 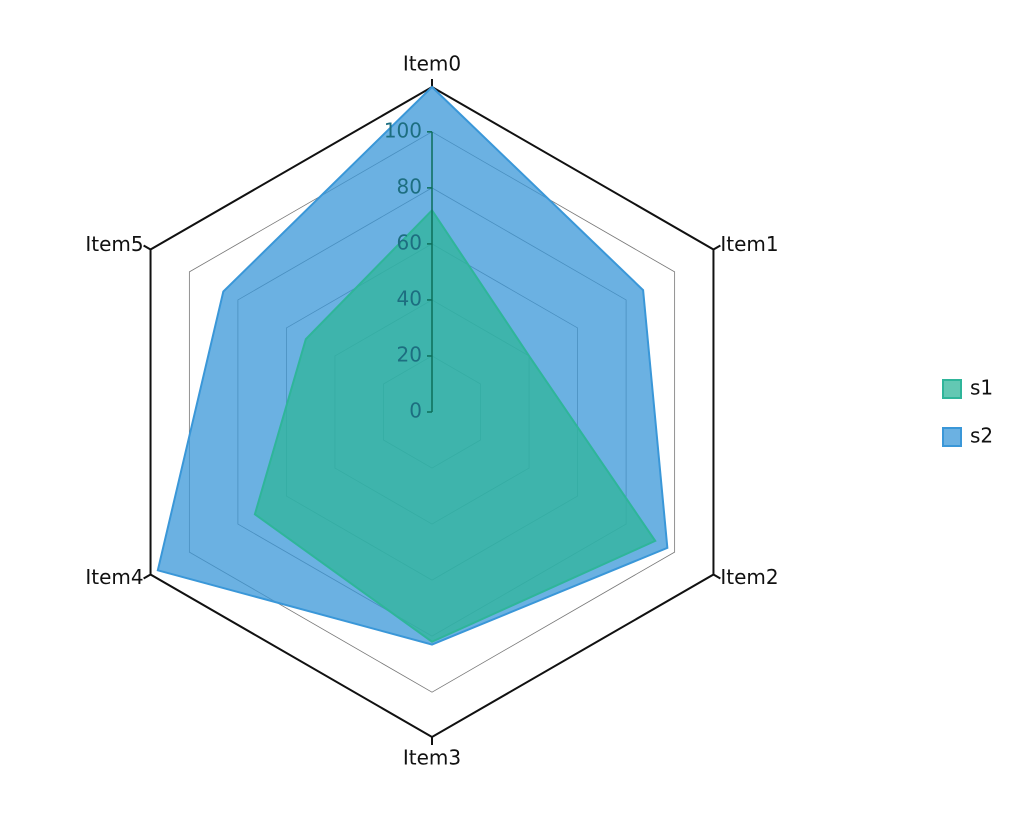 I want to click on y-tick-label: 80, so click(x=409, y=186).